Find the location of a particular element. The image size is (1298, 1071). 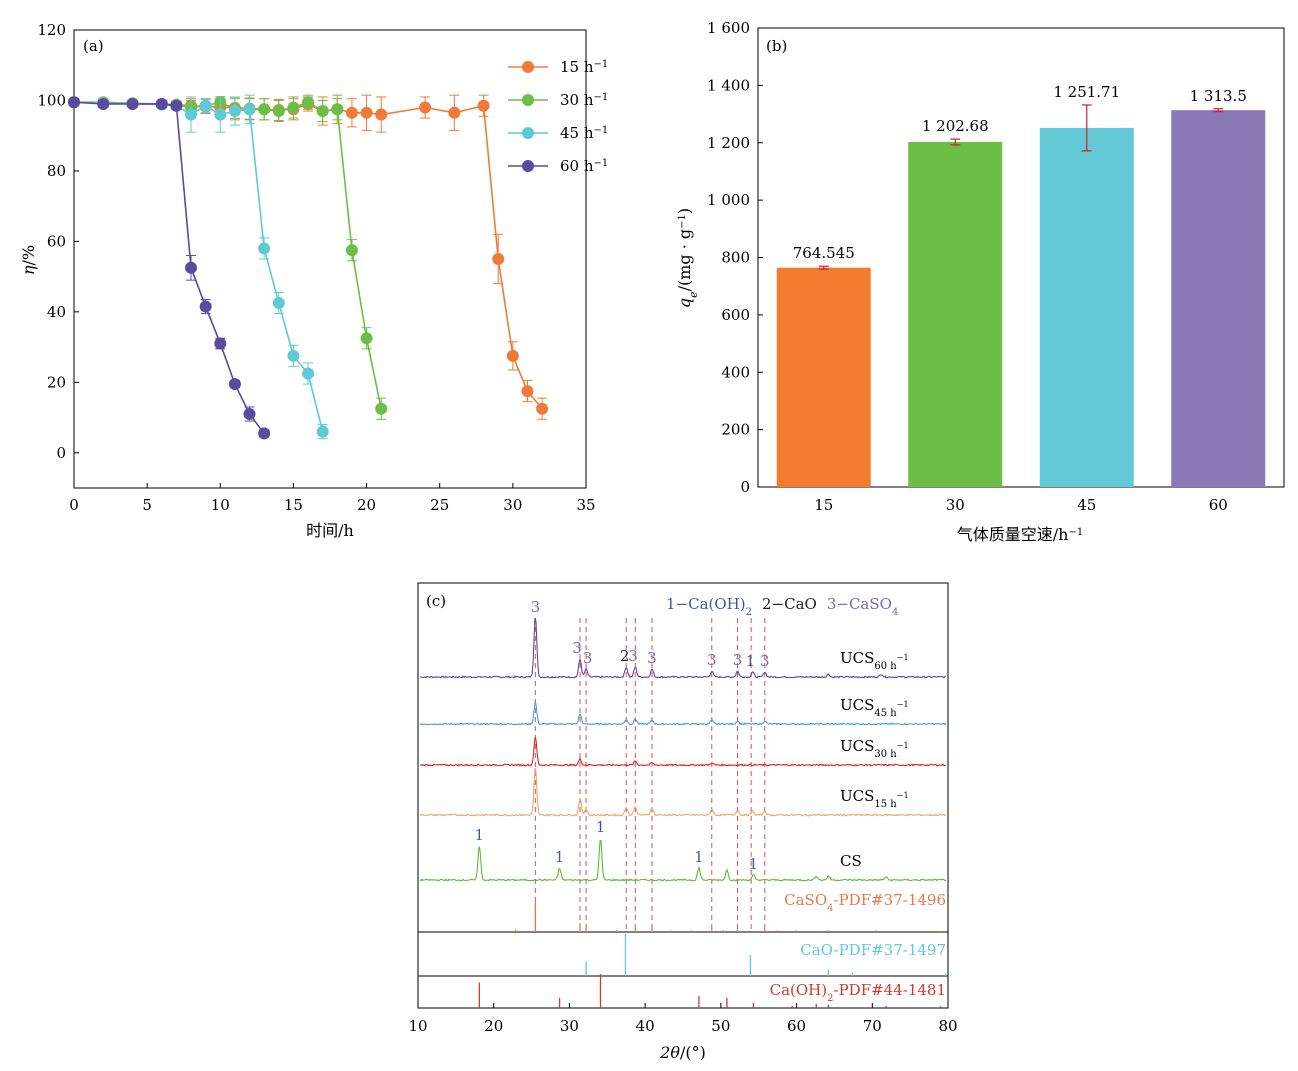

panel-b-y-axis-sub: e is located at coordinates (693, 294).